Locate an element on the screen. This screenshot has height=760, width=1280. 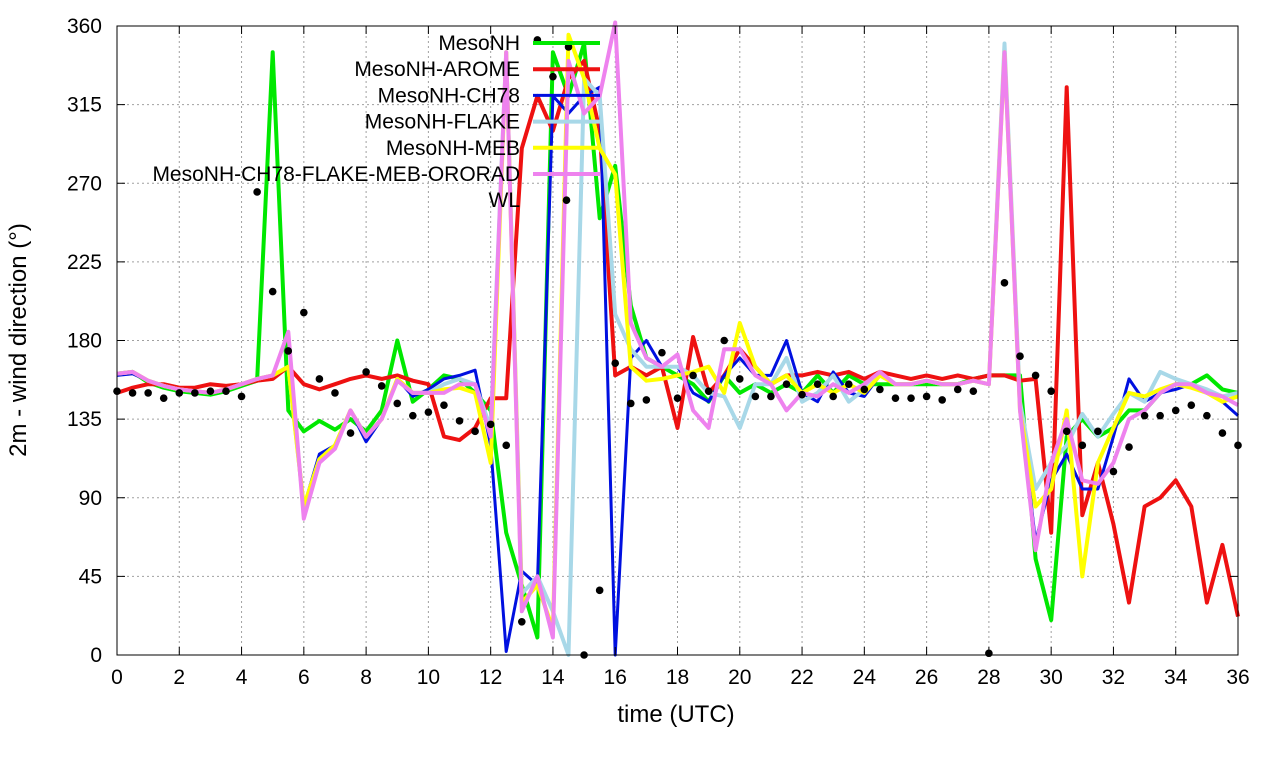
x-tick-label: 16 is located at coordinates (615, 677).